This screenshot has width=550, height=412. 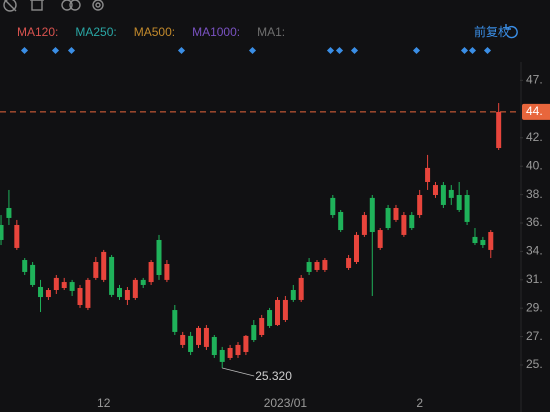 What do you see at coordinates (238, 372) in the screenshot?
I see `annotation-leader` at bounding box center [238, 372].